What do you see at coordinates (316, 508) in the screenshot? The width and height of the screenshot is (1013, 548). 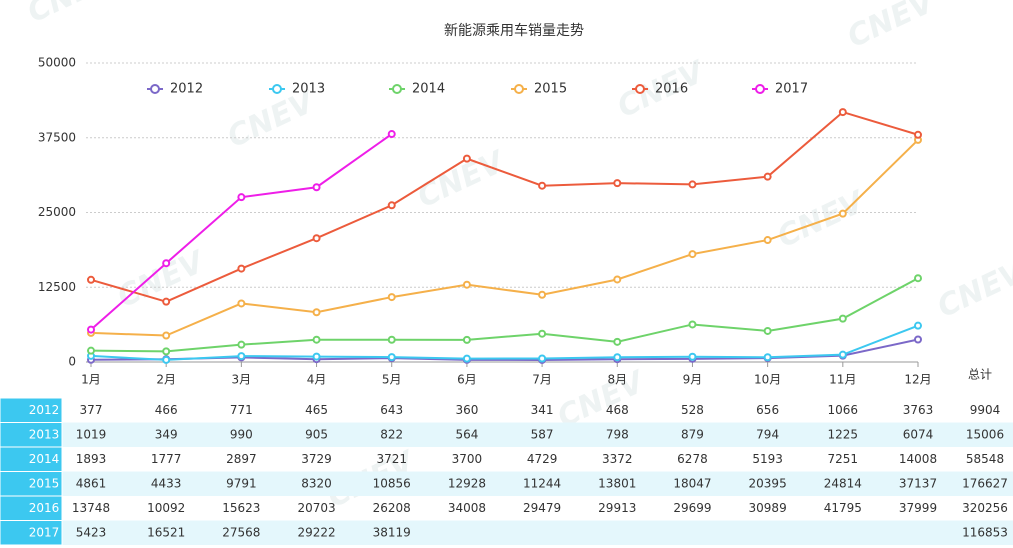 I see `table-cell: 20703` at bounding box center [316, 508].